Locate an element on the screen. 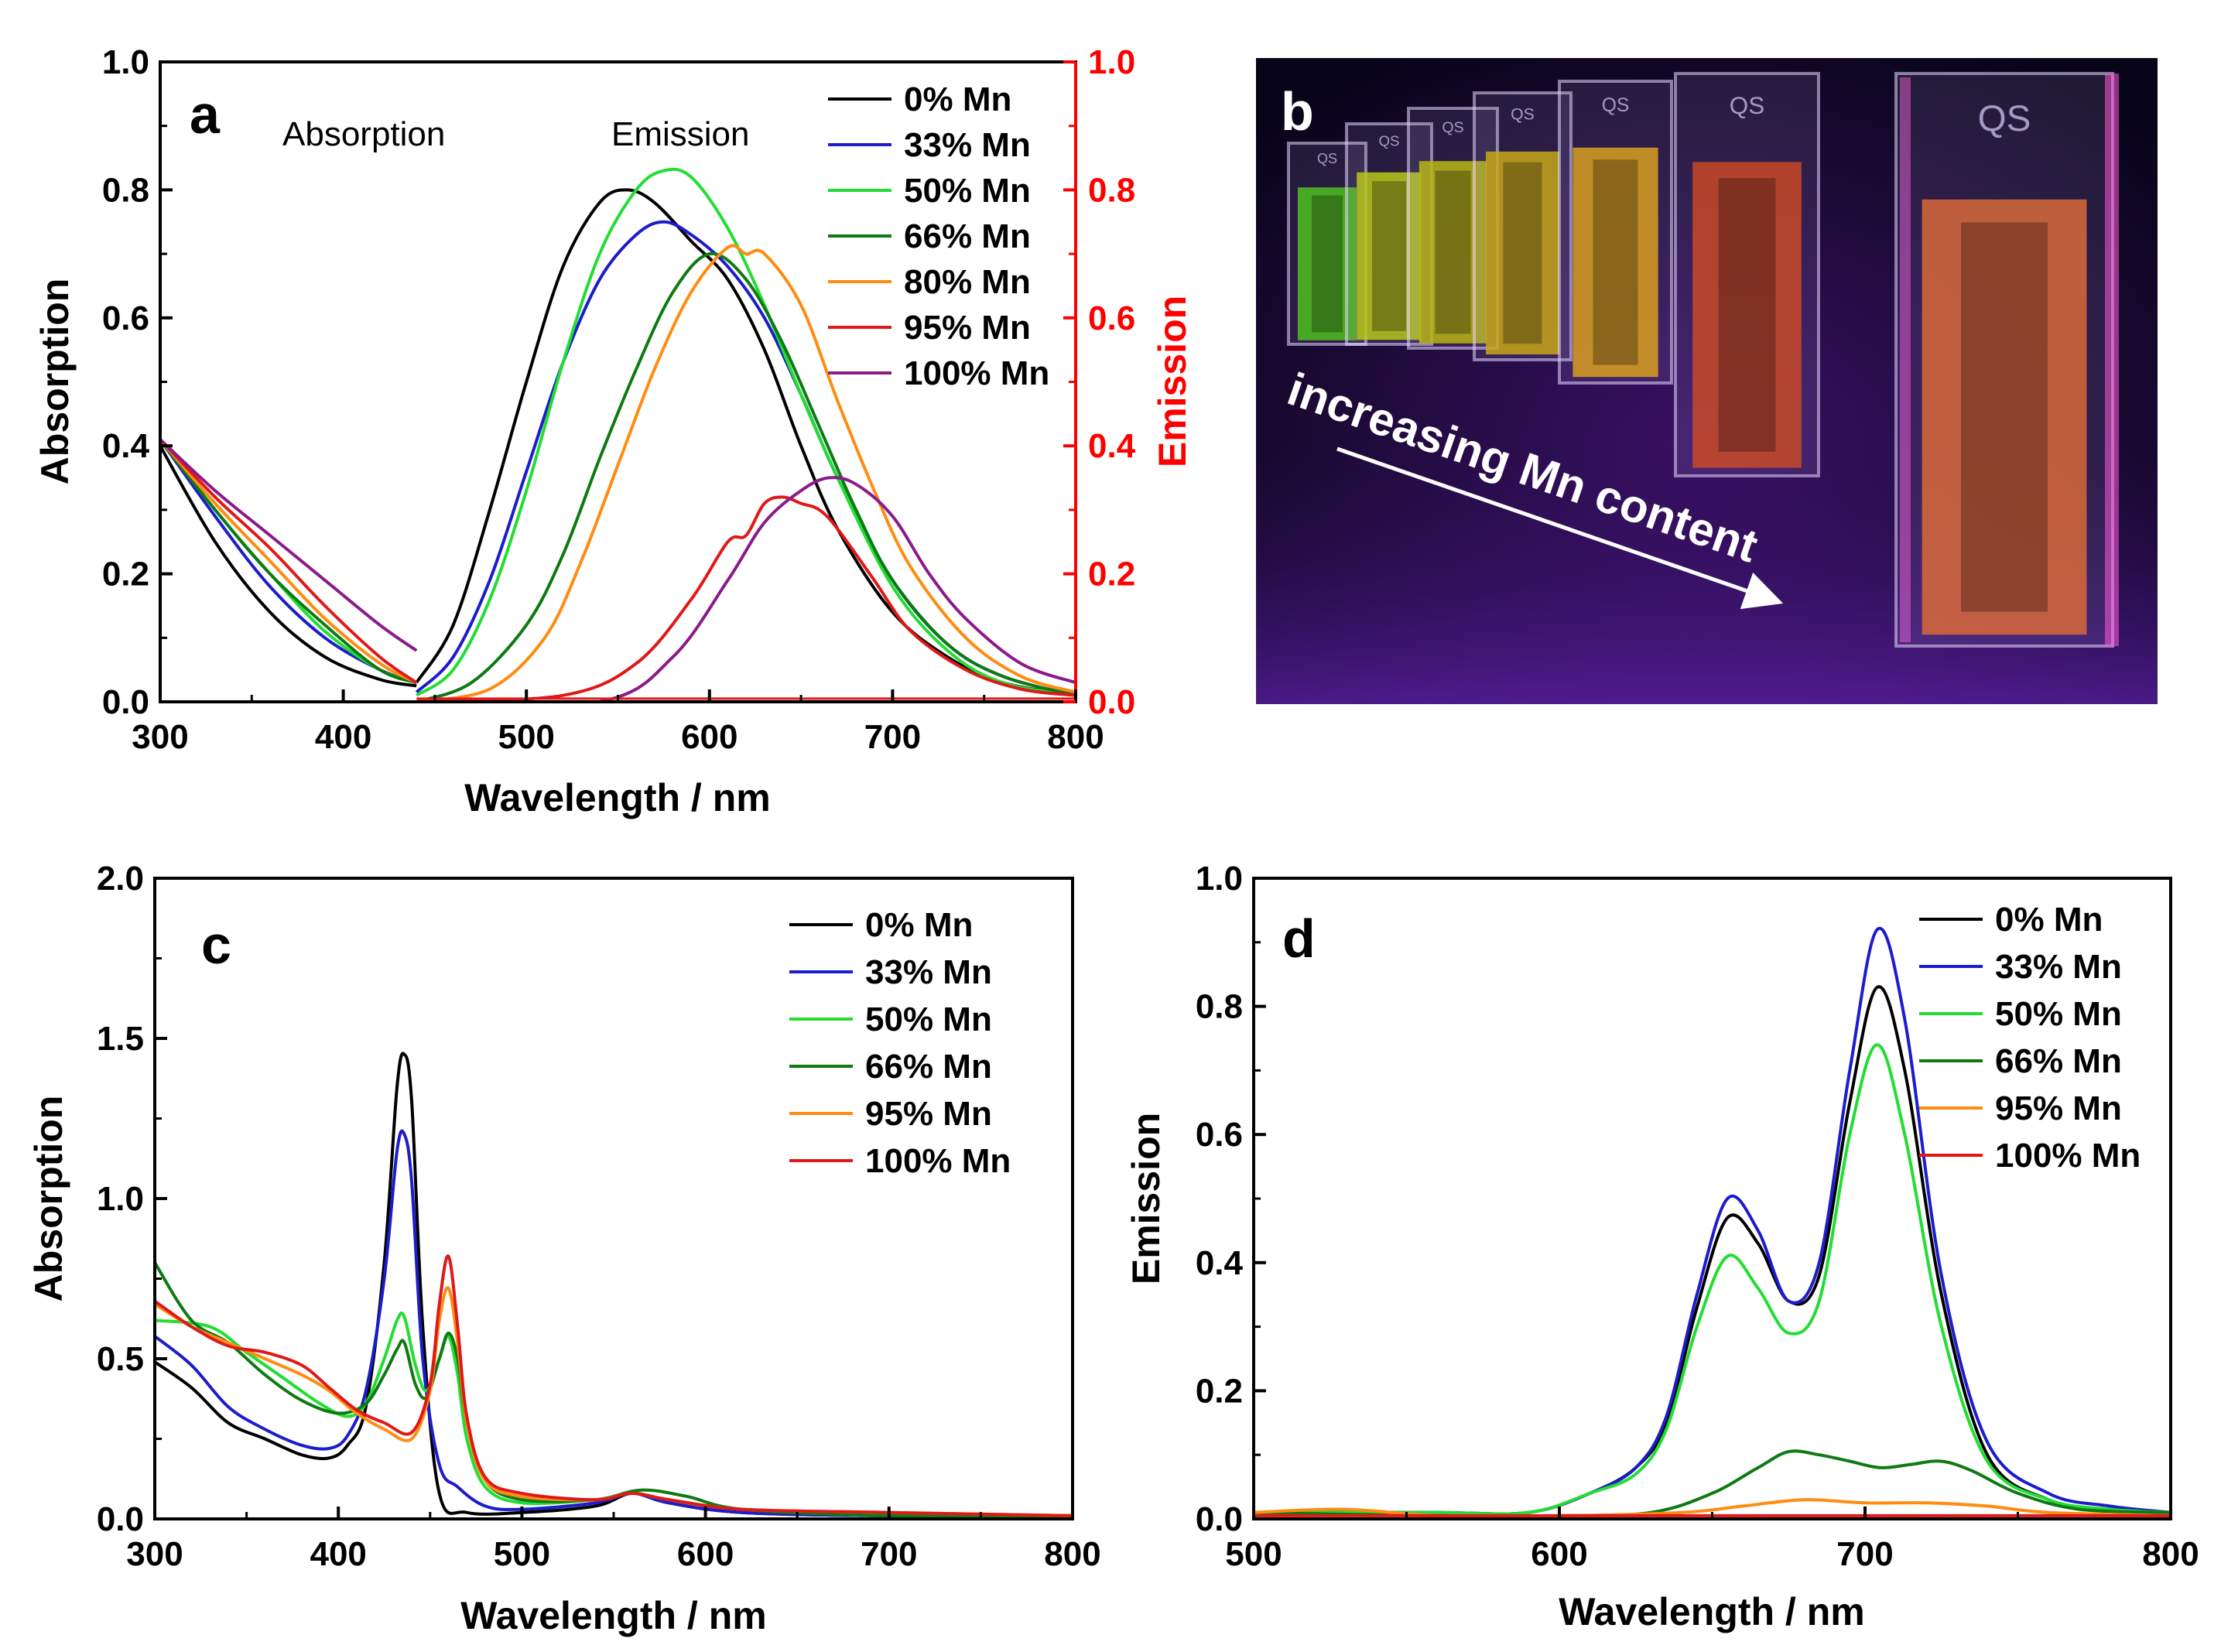 The image size is (2221, 1652). cuvette-row: QS QS QS QS QS QS QS is located at coordinates (1703, 360).